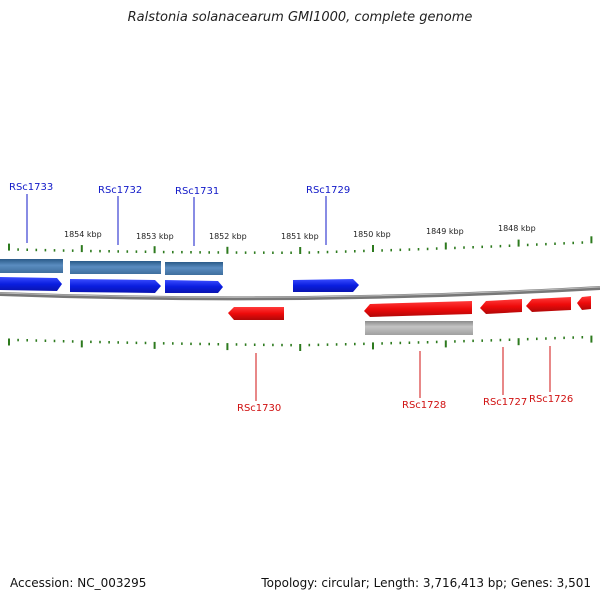 The image size is (600, 600). I want to click on forward-gene-track, so click(179, 285).